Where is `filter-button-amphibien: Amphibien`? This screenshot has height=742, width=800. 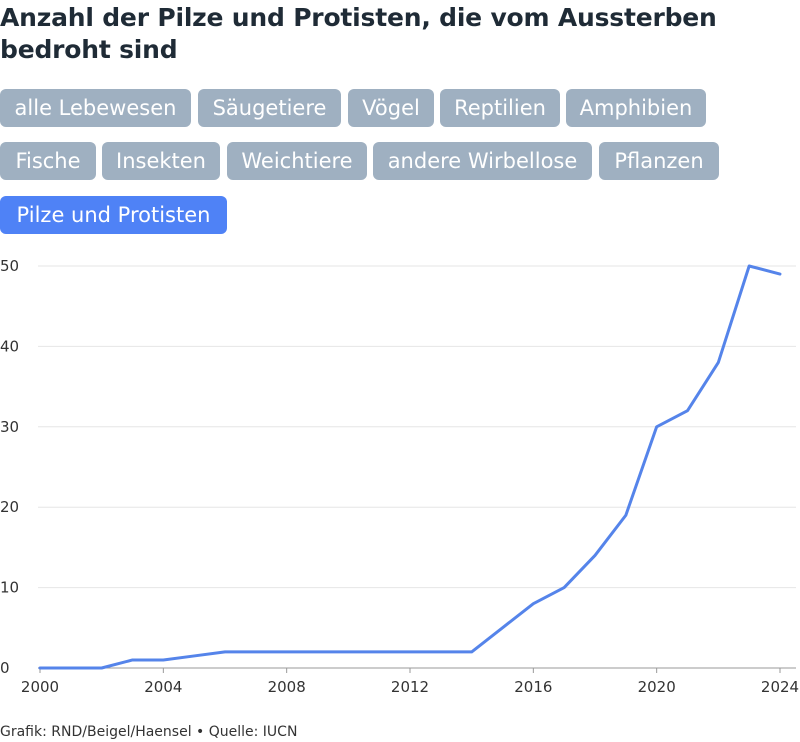 filter-button-amphibien: Amphibien is located at coordinates (636, 108).